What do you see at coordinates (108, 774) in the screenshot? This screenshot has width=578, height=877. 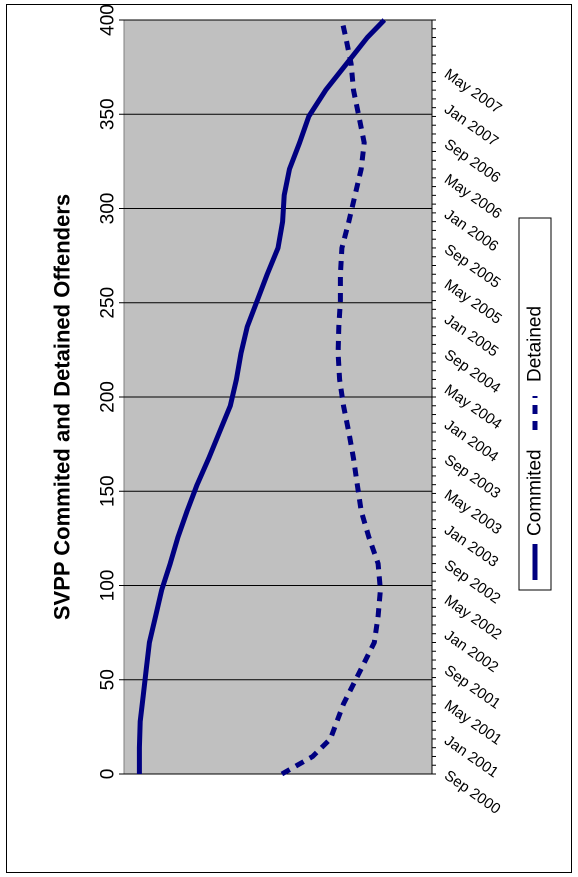 I see `value-tick-label: 0` at bounding box center [108, 774].